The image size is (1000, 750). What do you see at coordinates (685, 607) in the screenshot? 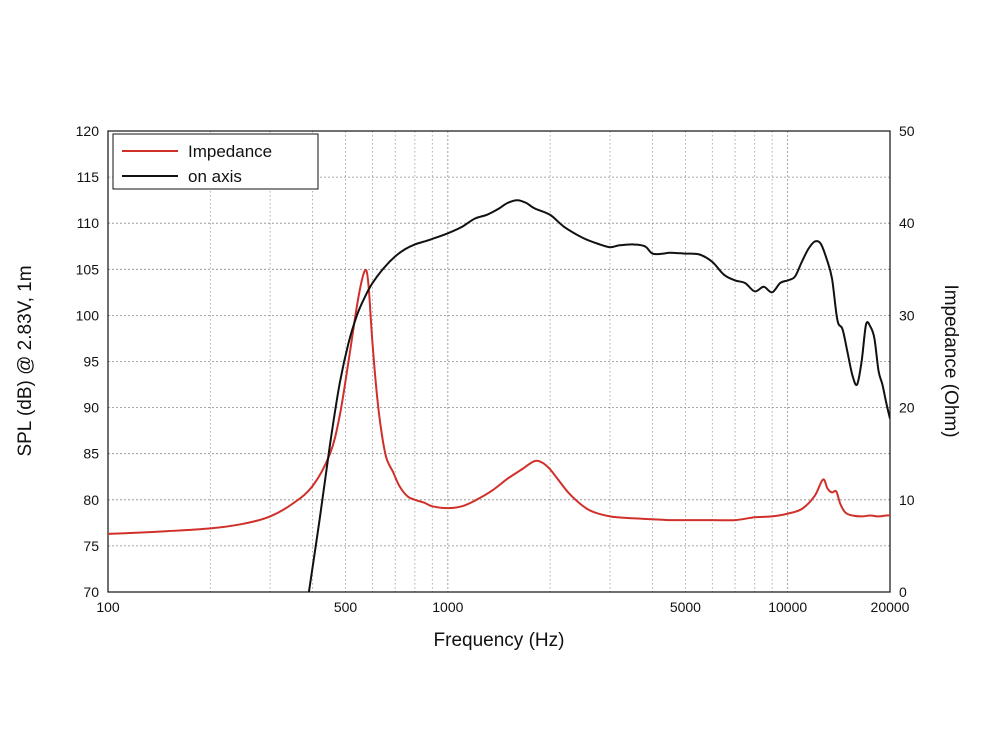
I see `x-tick-label: 5000` at bounding box center [685, 607].